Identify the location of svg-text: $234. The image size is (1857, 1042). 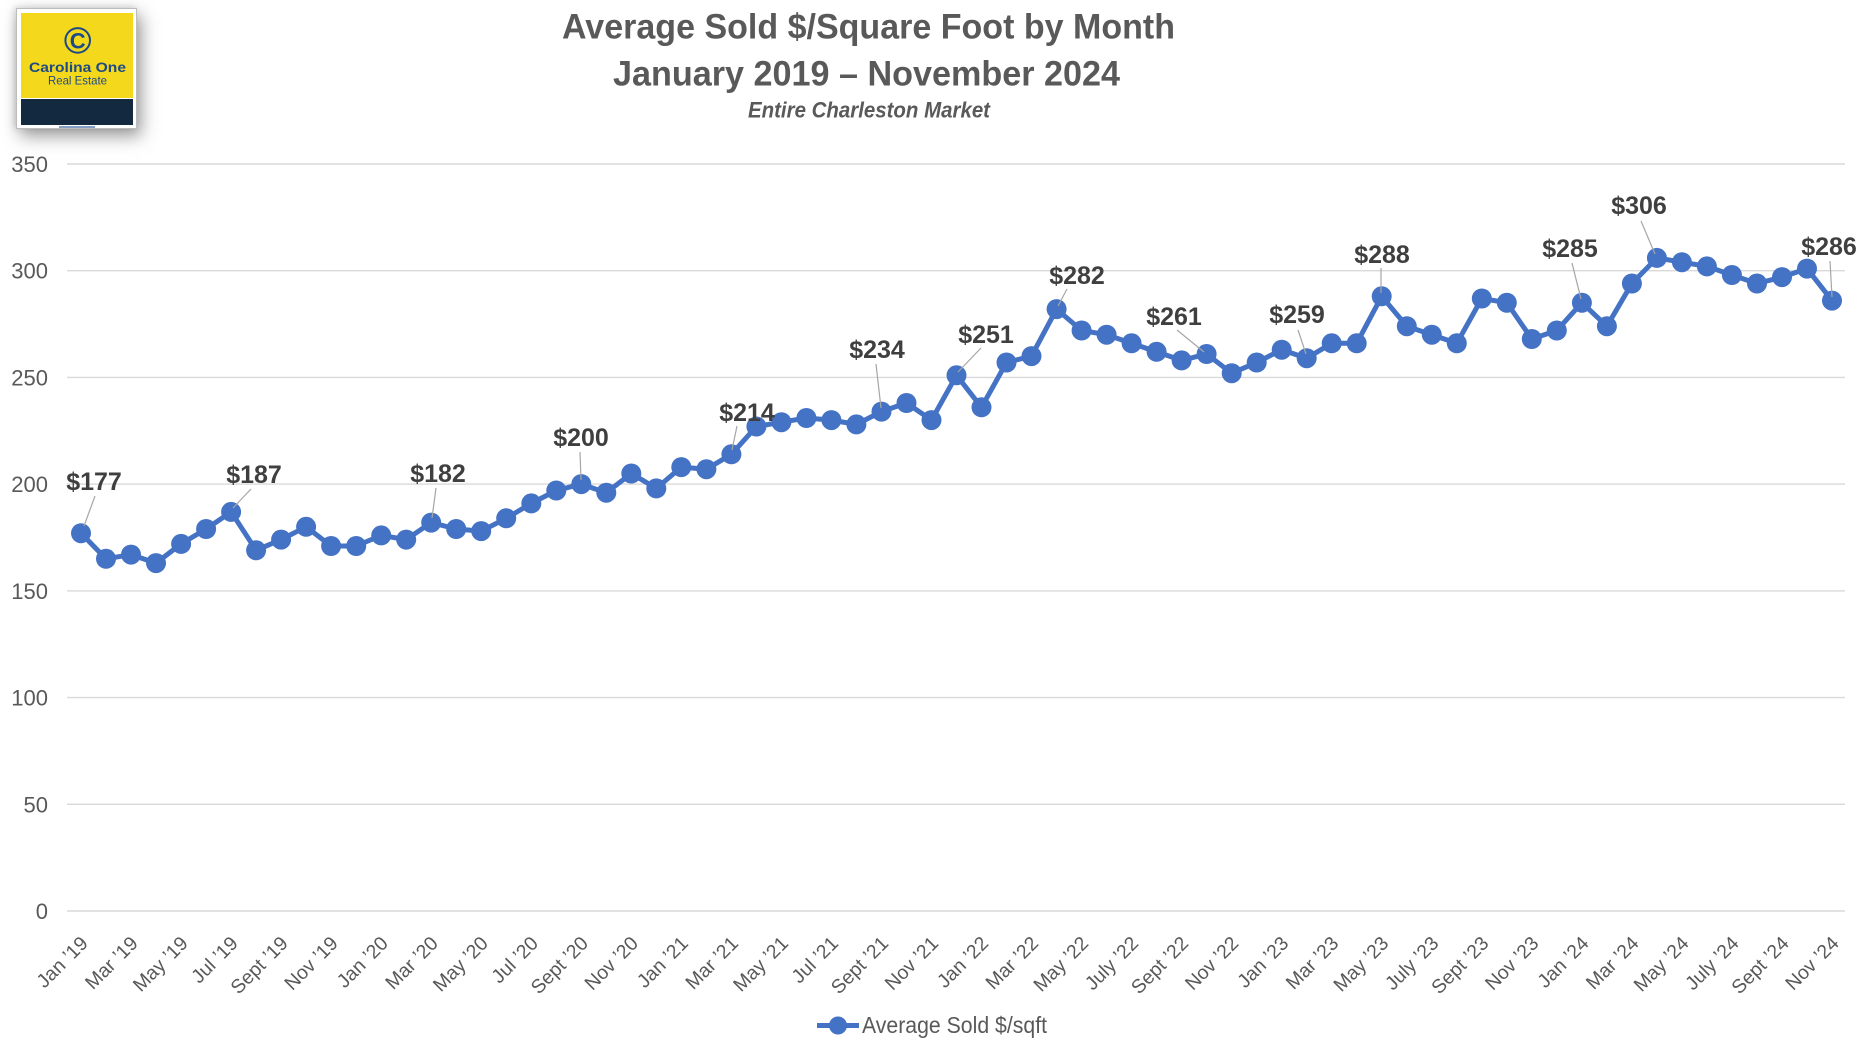
(877, 350).